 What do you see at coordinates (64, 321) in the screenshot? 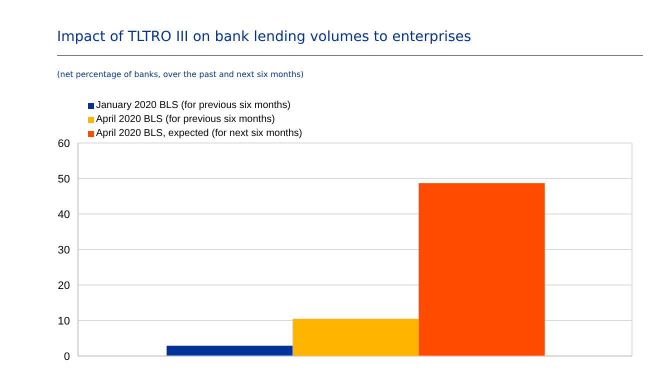
I see `y-tick-label: 10` at bounding box center [64, 321].